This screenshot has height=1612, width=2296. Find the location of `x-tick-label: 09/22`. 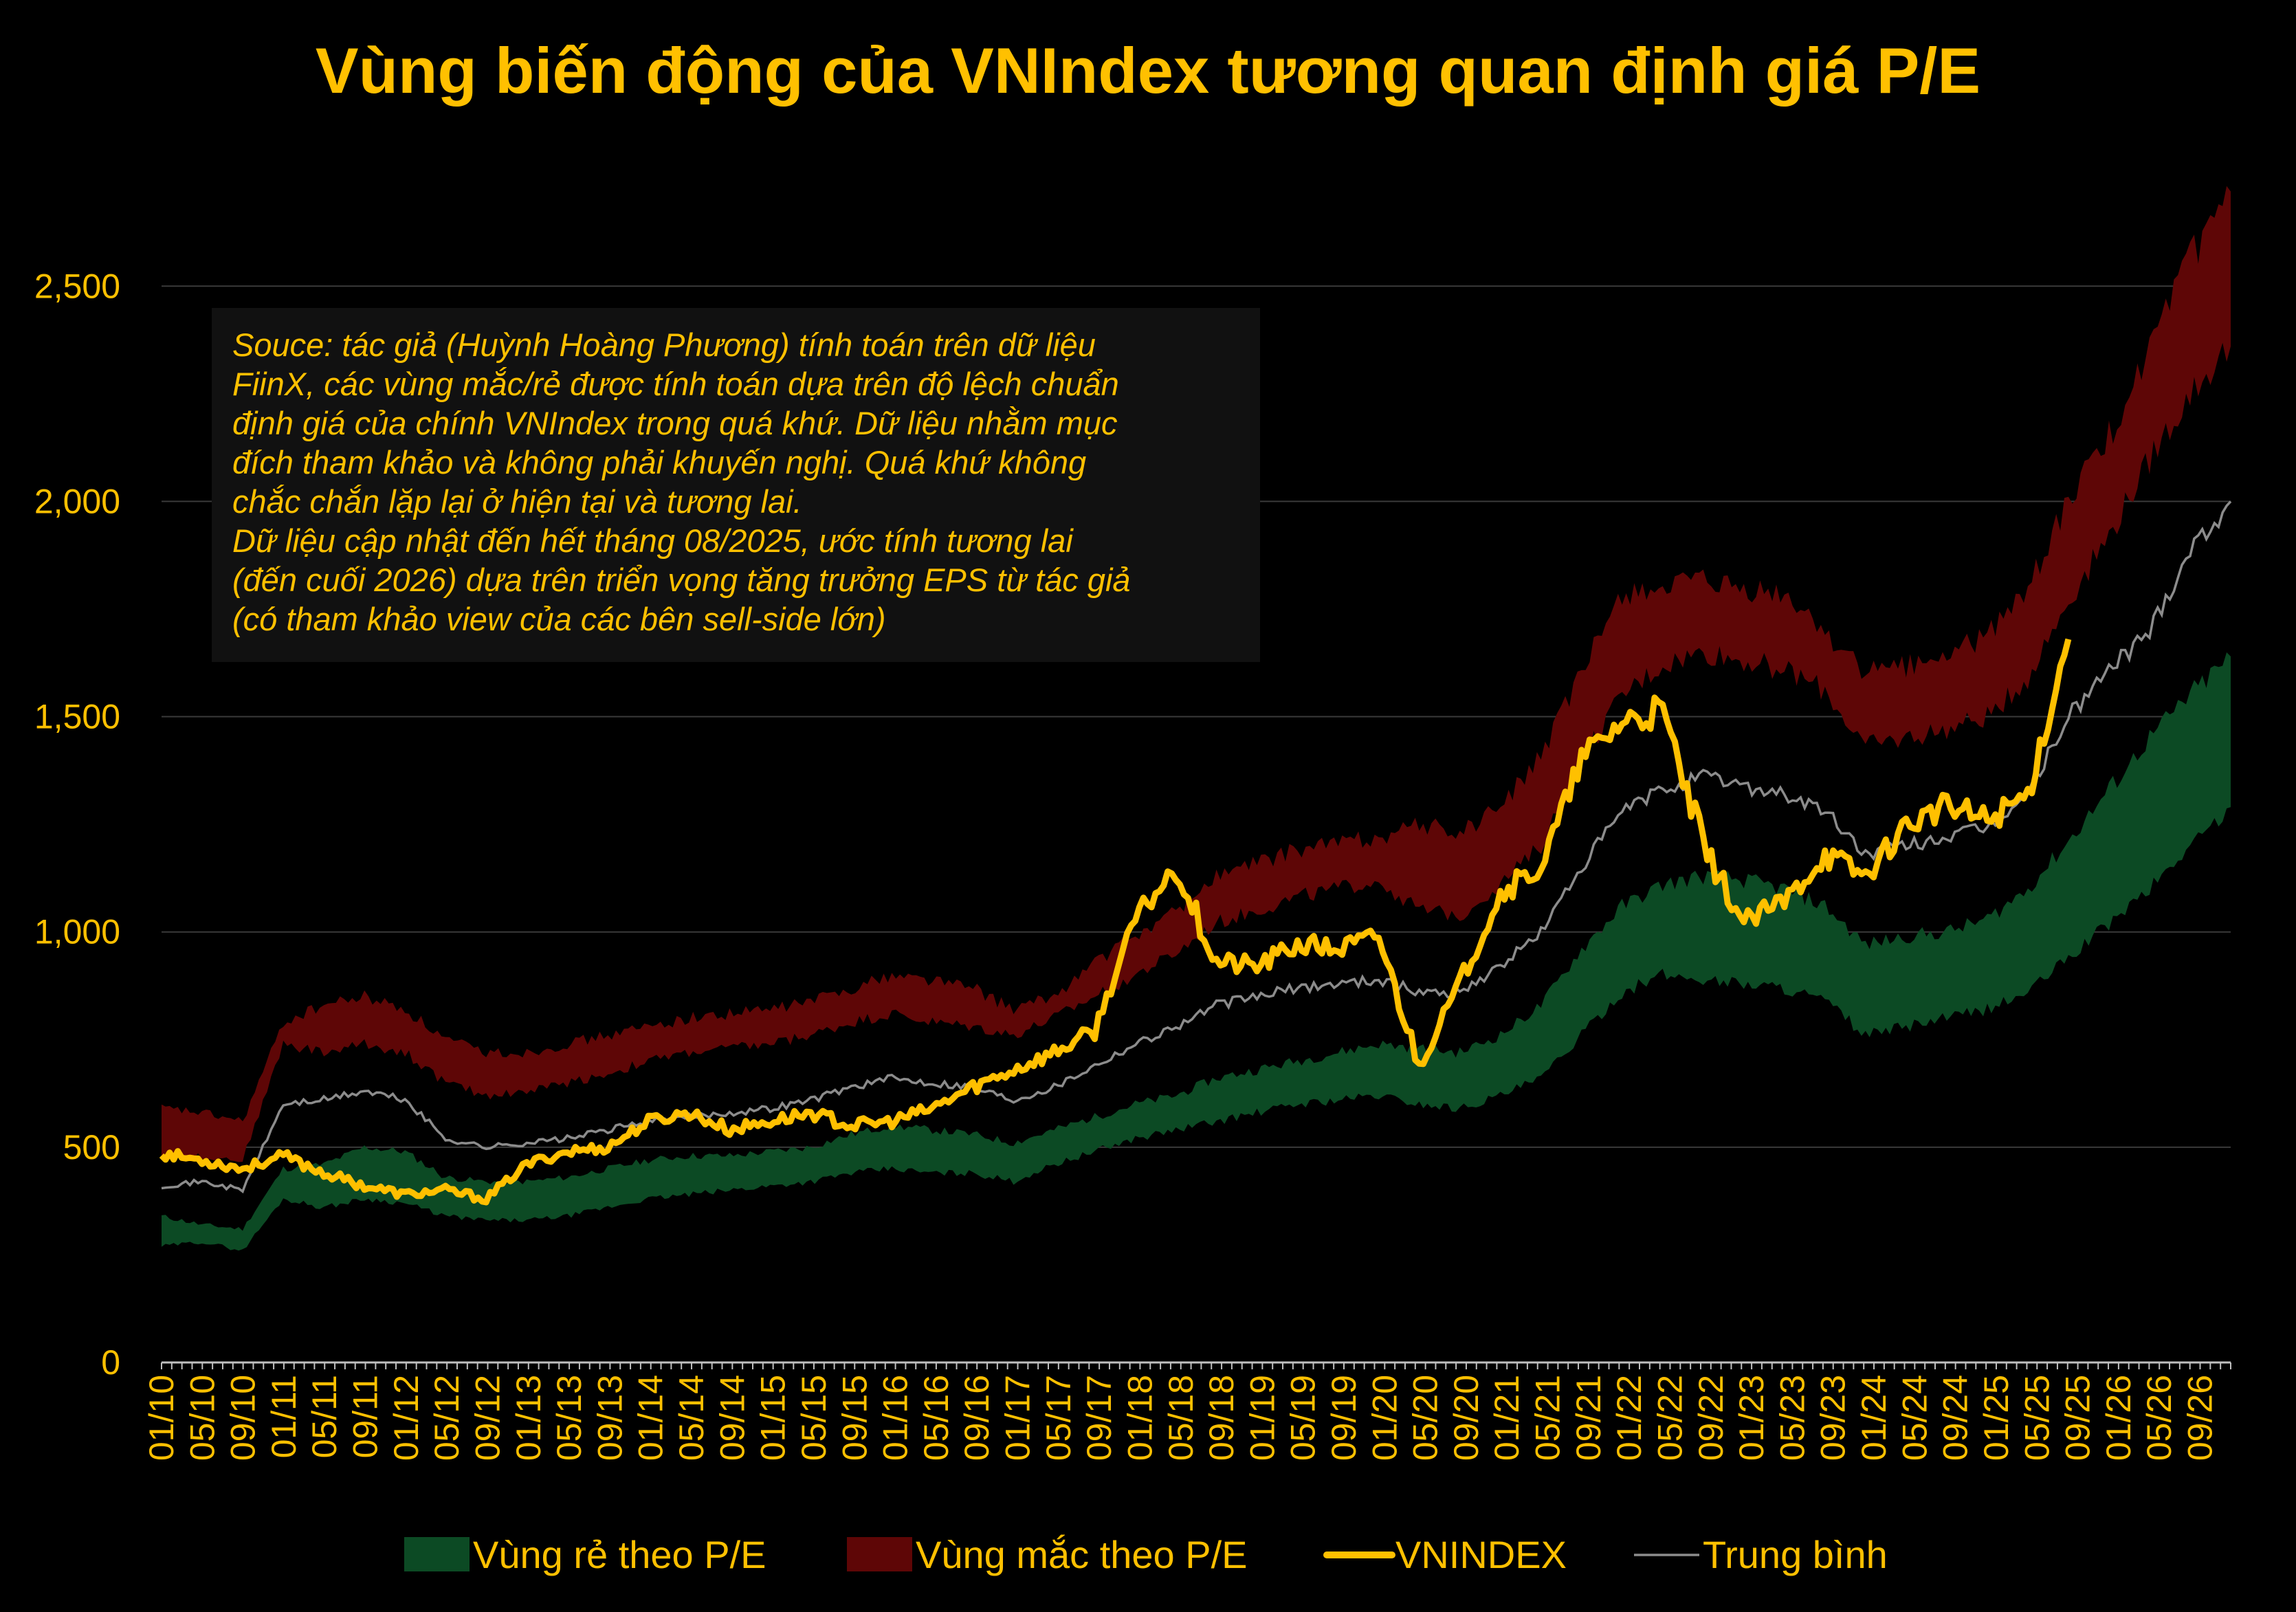

x-tick-label: 09/22 is located at coordinates (1711, 1418).